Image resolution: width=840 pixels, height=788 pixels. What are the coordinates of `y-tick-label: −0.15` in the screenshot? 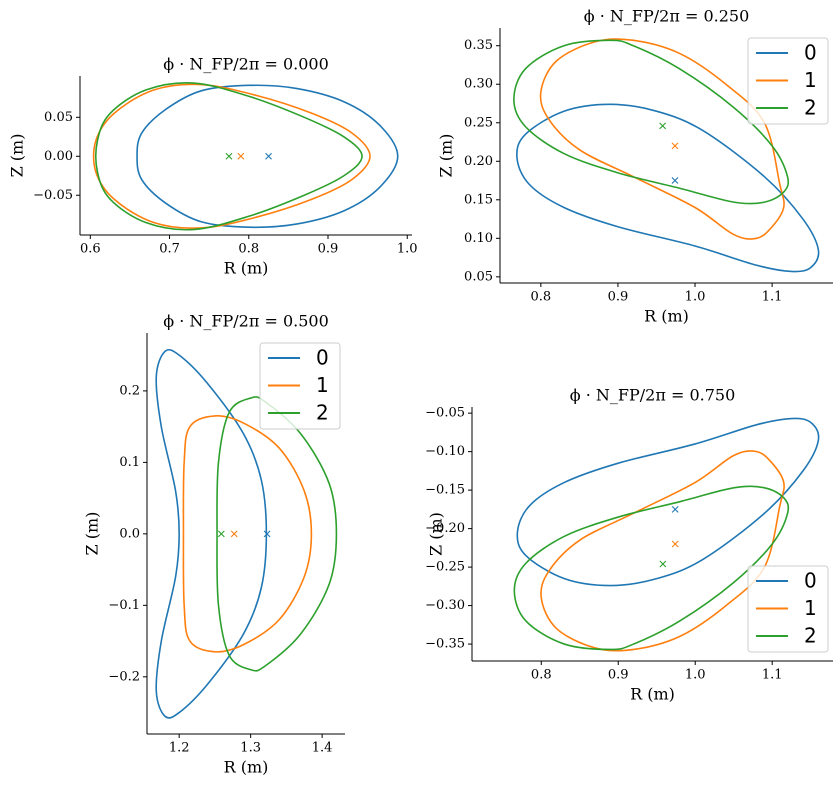 It's located at (445, 490).